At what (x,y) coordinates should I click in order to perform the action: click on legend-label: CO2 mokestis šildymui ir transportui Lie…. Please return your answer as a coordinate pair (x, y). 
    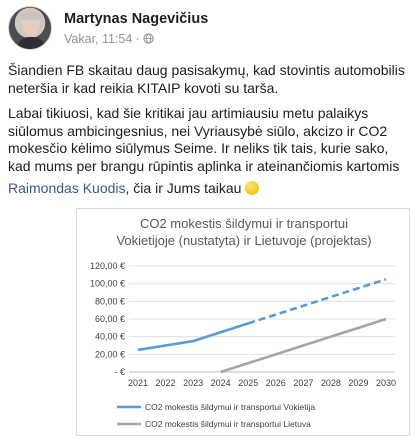
    Looking at the image, I should click on (228, 424).